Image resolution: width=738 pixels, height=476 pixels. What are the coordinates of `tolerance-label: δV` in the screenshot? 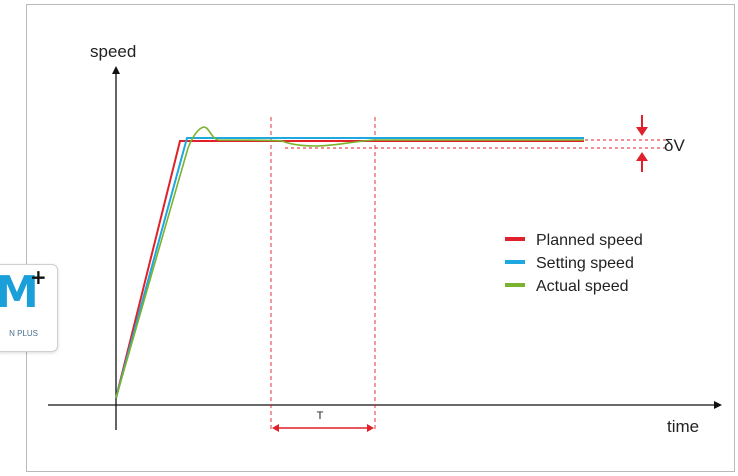 It's located at (674, 145).